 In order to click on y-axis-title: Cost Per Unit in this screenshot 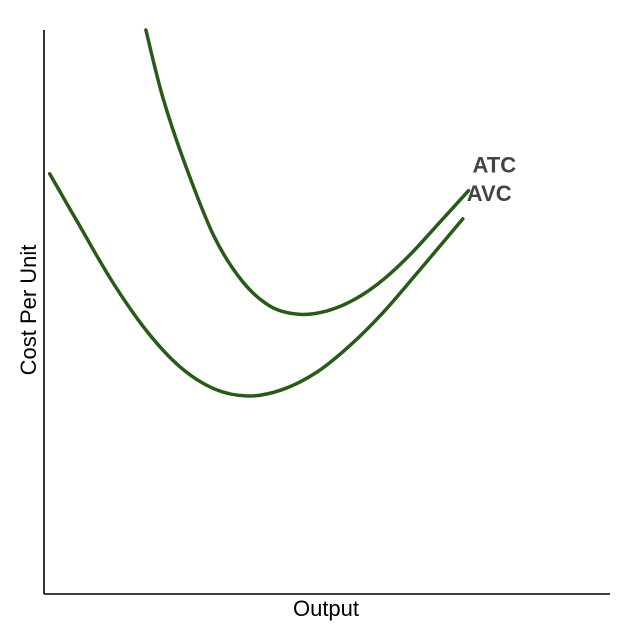, I will do `click(28, 310)`.